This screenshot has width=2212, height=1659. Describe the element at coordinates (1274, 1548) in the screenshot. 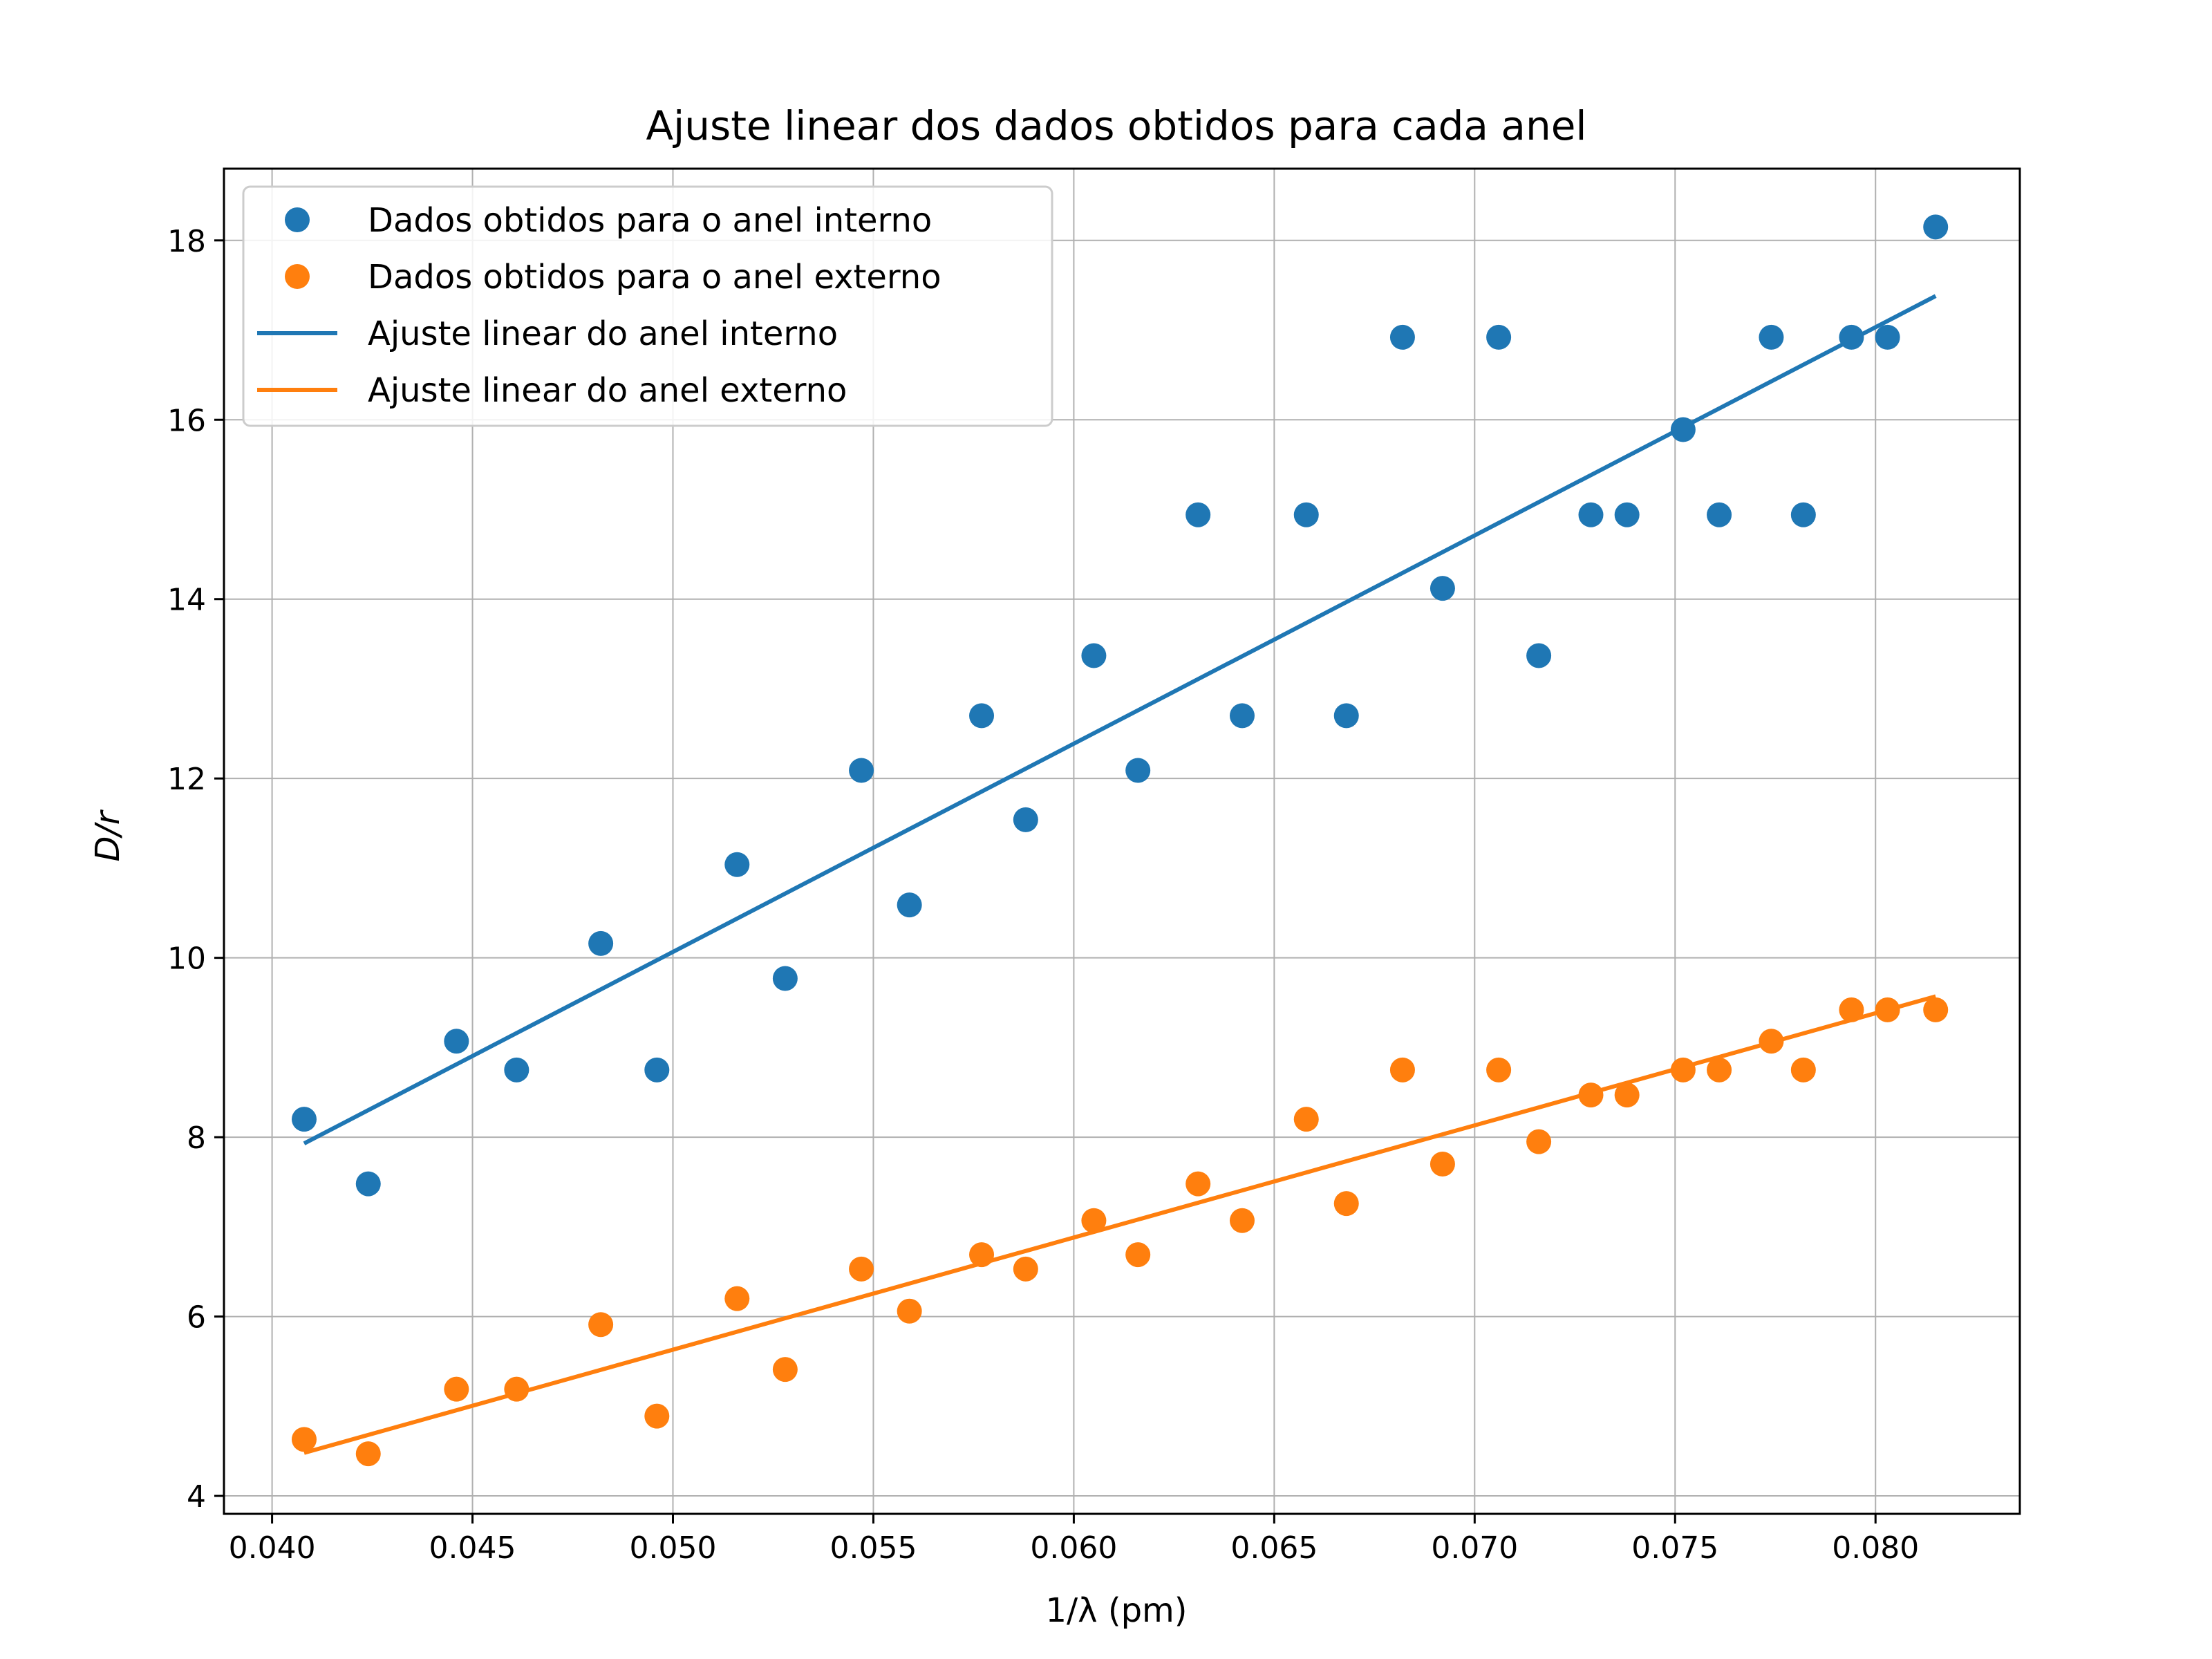

I see `x-tick-label: 0.065` at that location.